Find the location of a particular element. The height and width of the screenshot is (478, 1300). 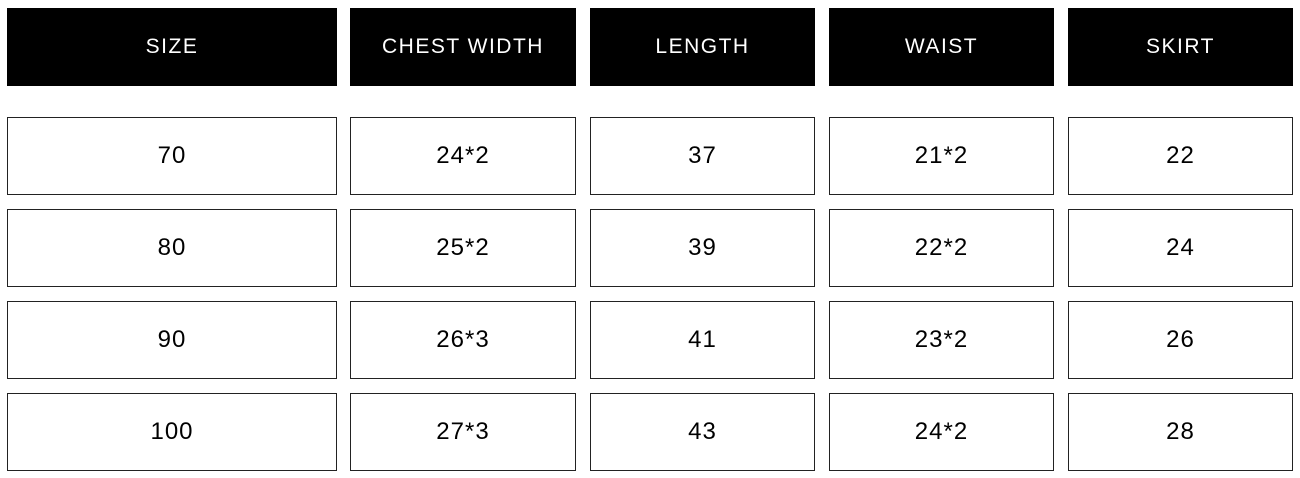

cell-length: 41 is located at coordinates (702, 340).